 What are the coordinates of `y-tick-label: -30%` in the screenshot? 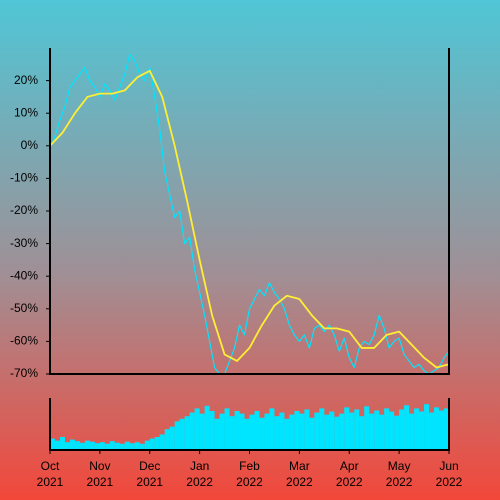 It's located at (24, 243).